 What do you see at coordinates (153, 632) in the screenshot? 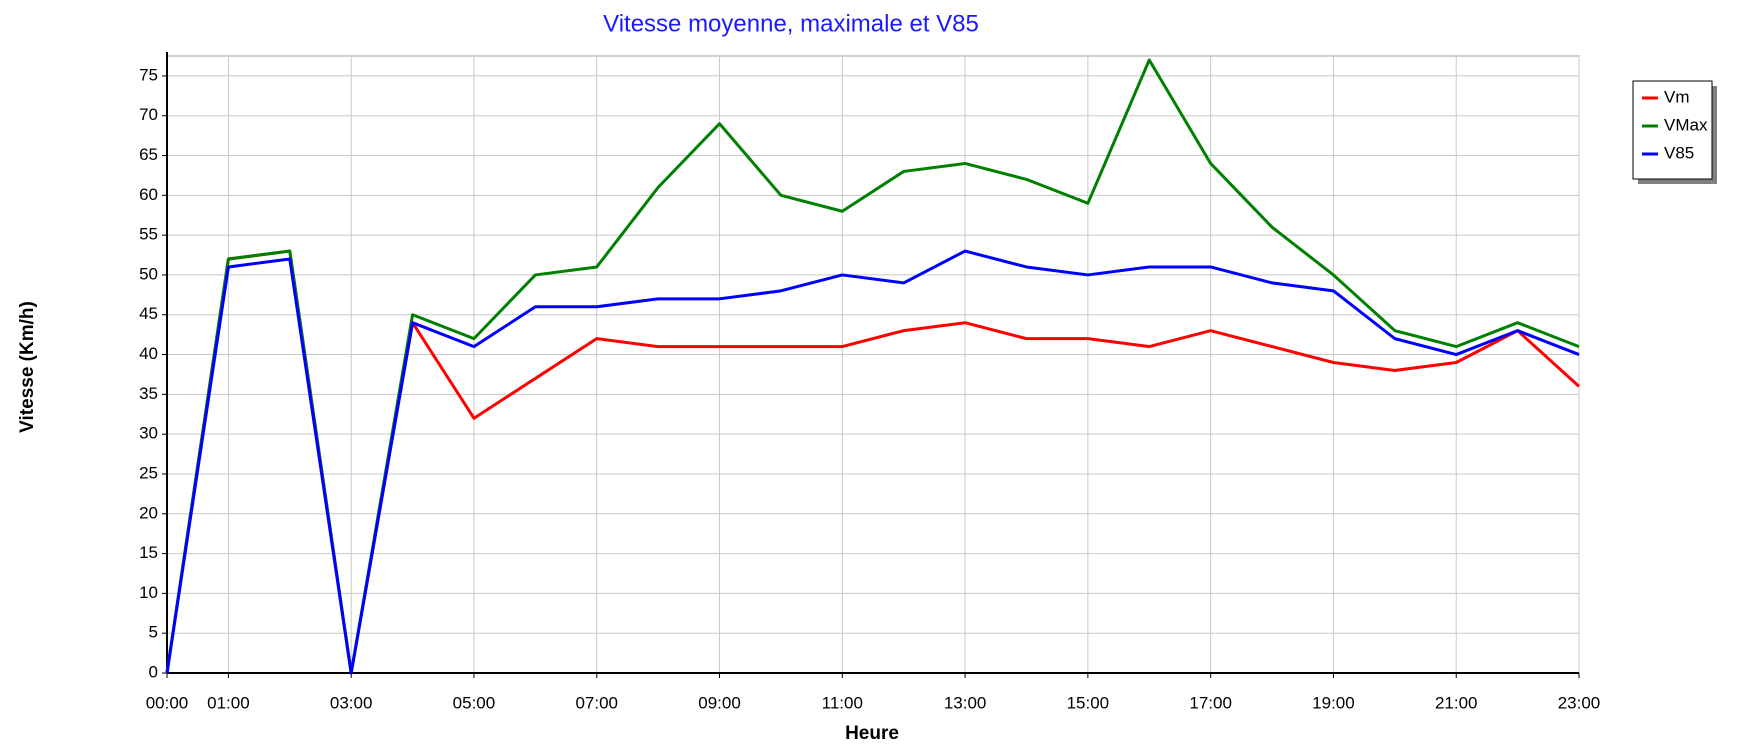
I see `y-tick-label: 5` at bounding box center [153, 632].